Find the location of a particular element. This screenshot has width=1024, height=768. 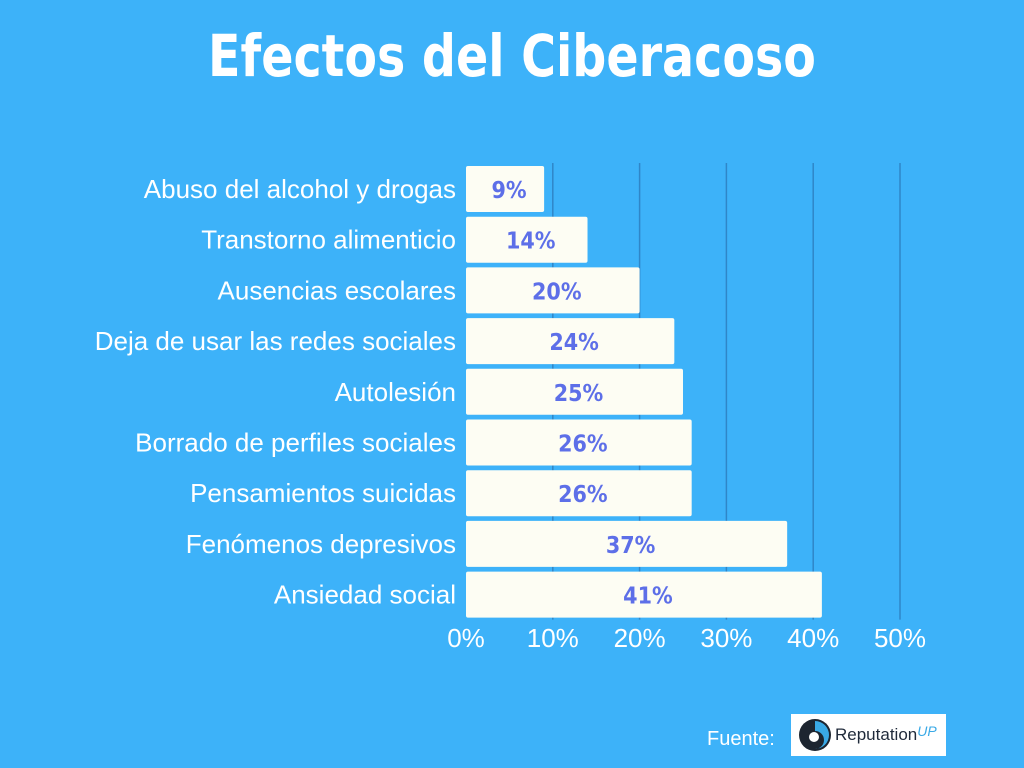

value-label: 9% is located at coordinates (508, 191).